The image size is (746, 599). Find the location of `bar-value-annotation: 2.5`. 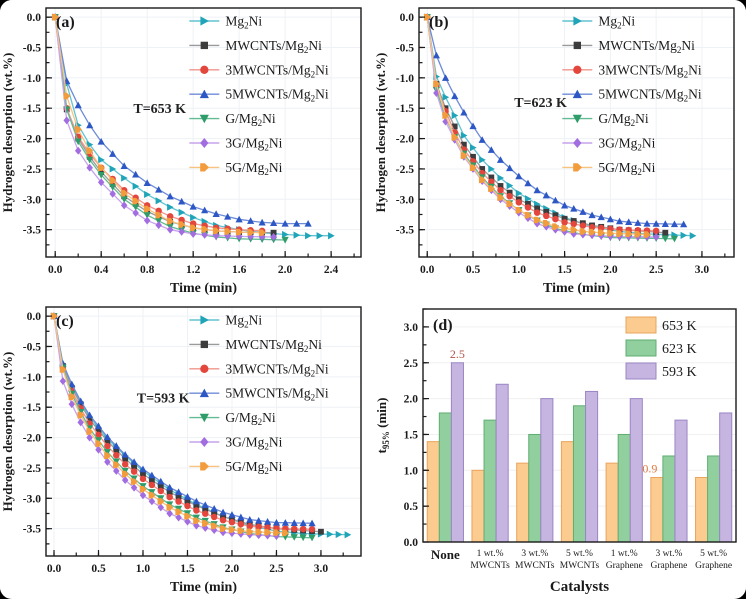

bar-value-annotation: 2.5 is located at coordinates (457, 354).